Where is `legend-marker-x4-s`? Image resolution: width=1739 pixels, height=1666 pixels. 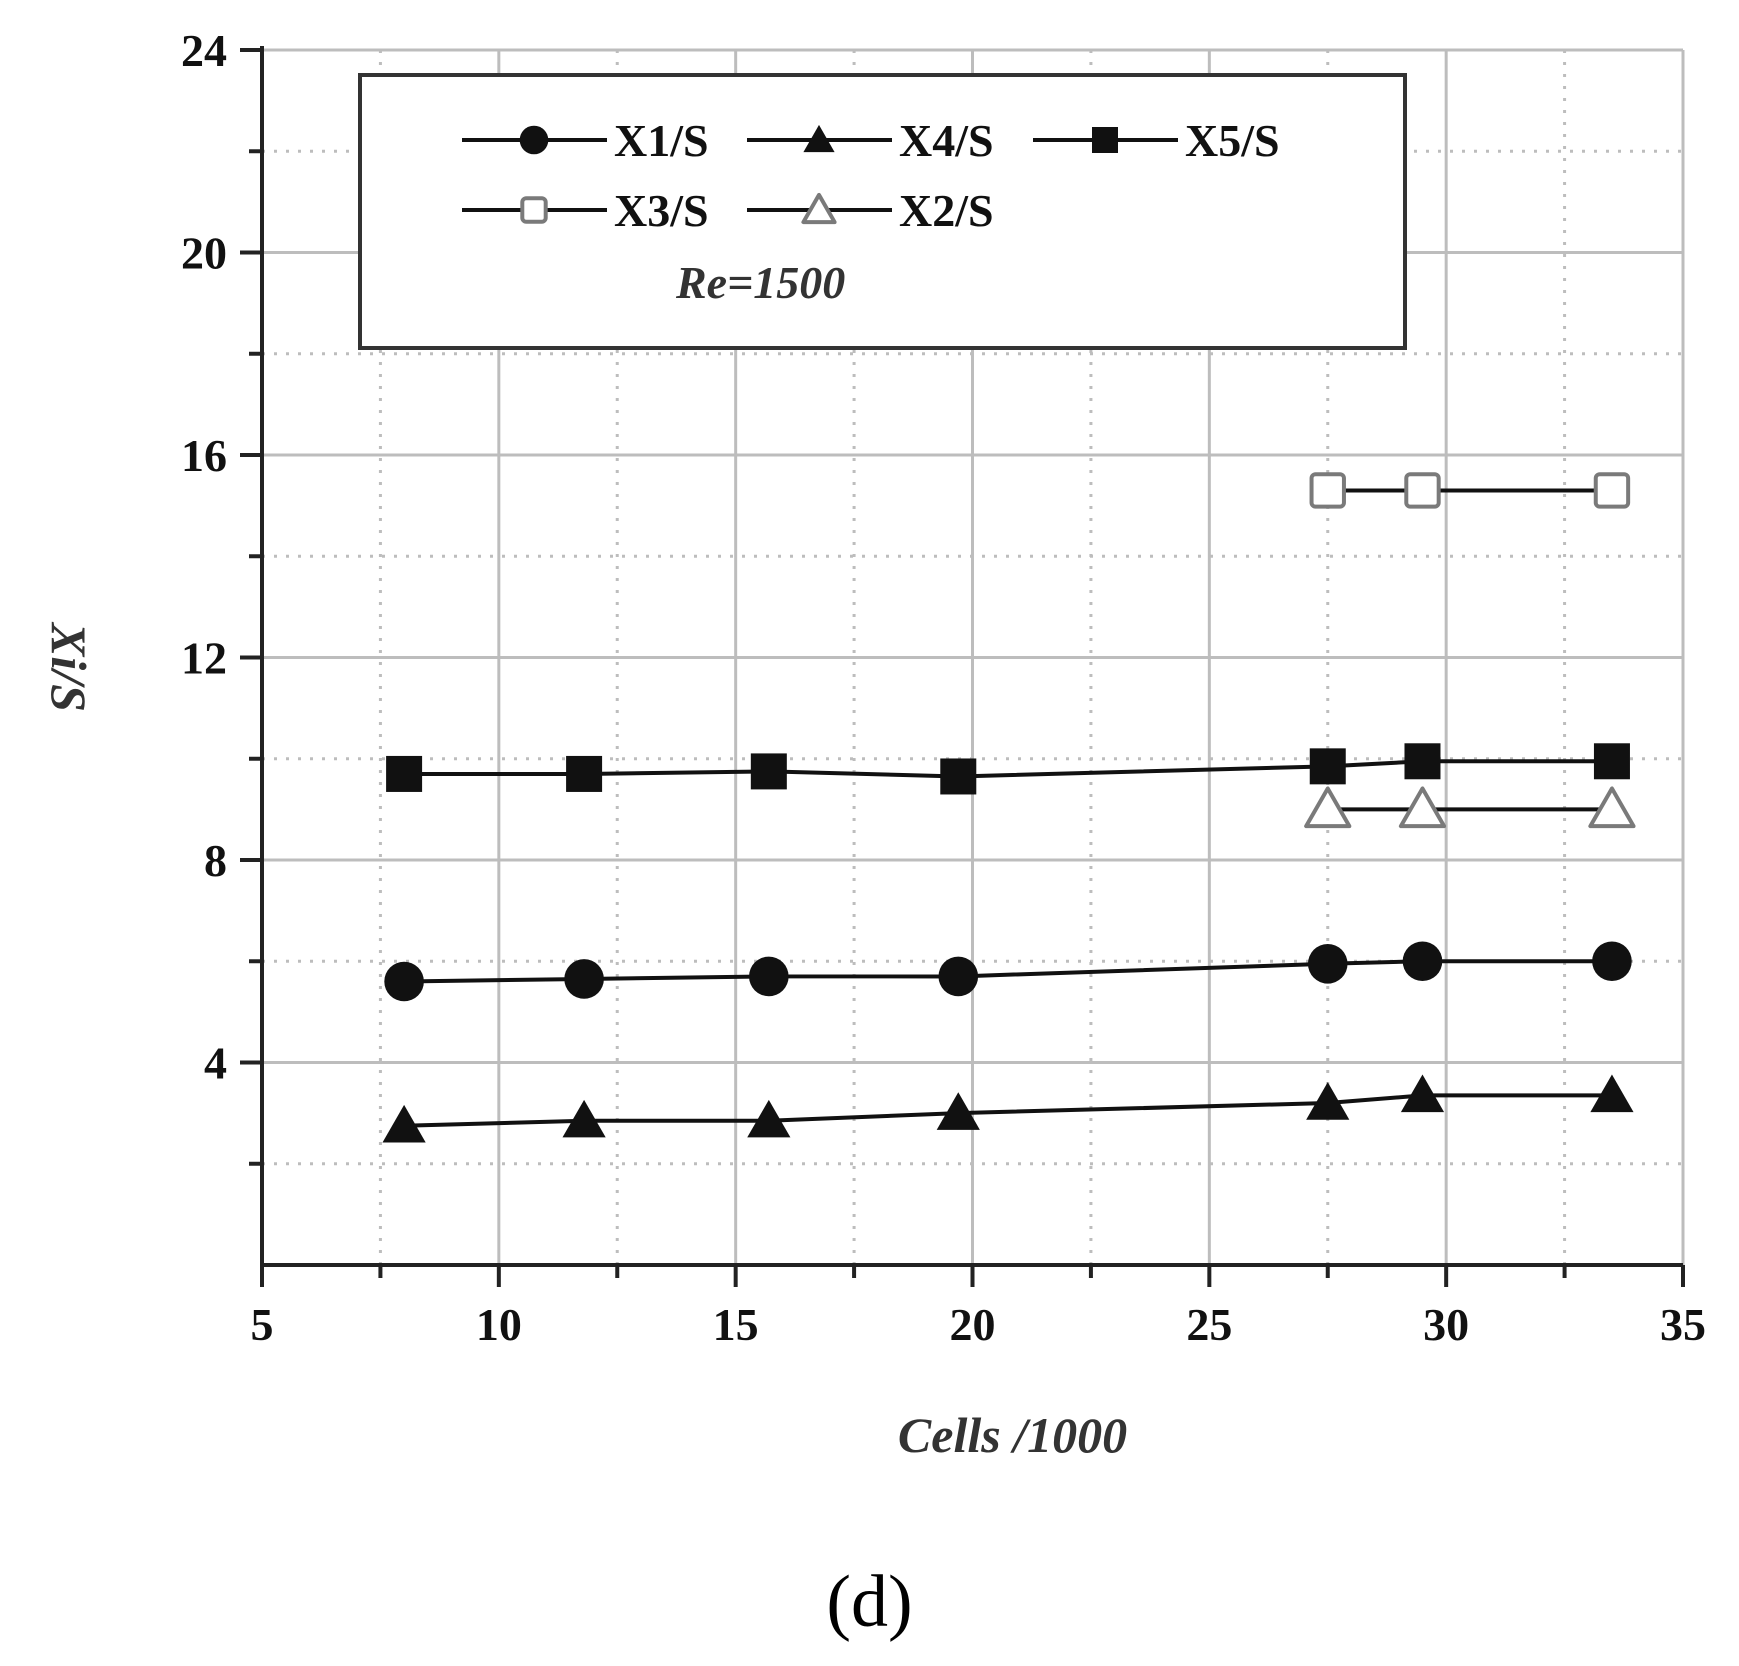 legend-marker-x4-s is located at coordinates (819, 138).